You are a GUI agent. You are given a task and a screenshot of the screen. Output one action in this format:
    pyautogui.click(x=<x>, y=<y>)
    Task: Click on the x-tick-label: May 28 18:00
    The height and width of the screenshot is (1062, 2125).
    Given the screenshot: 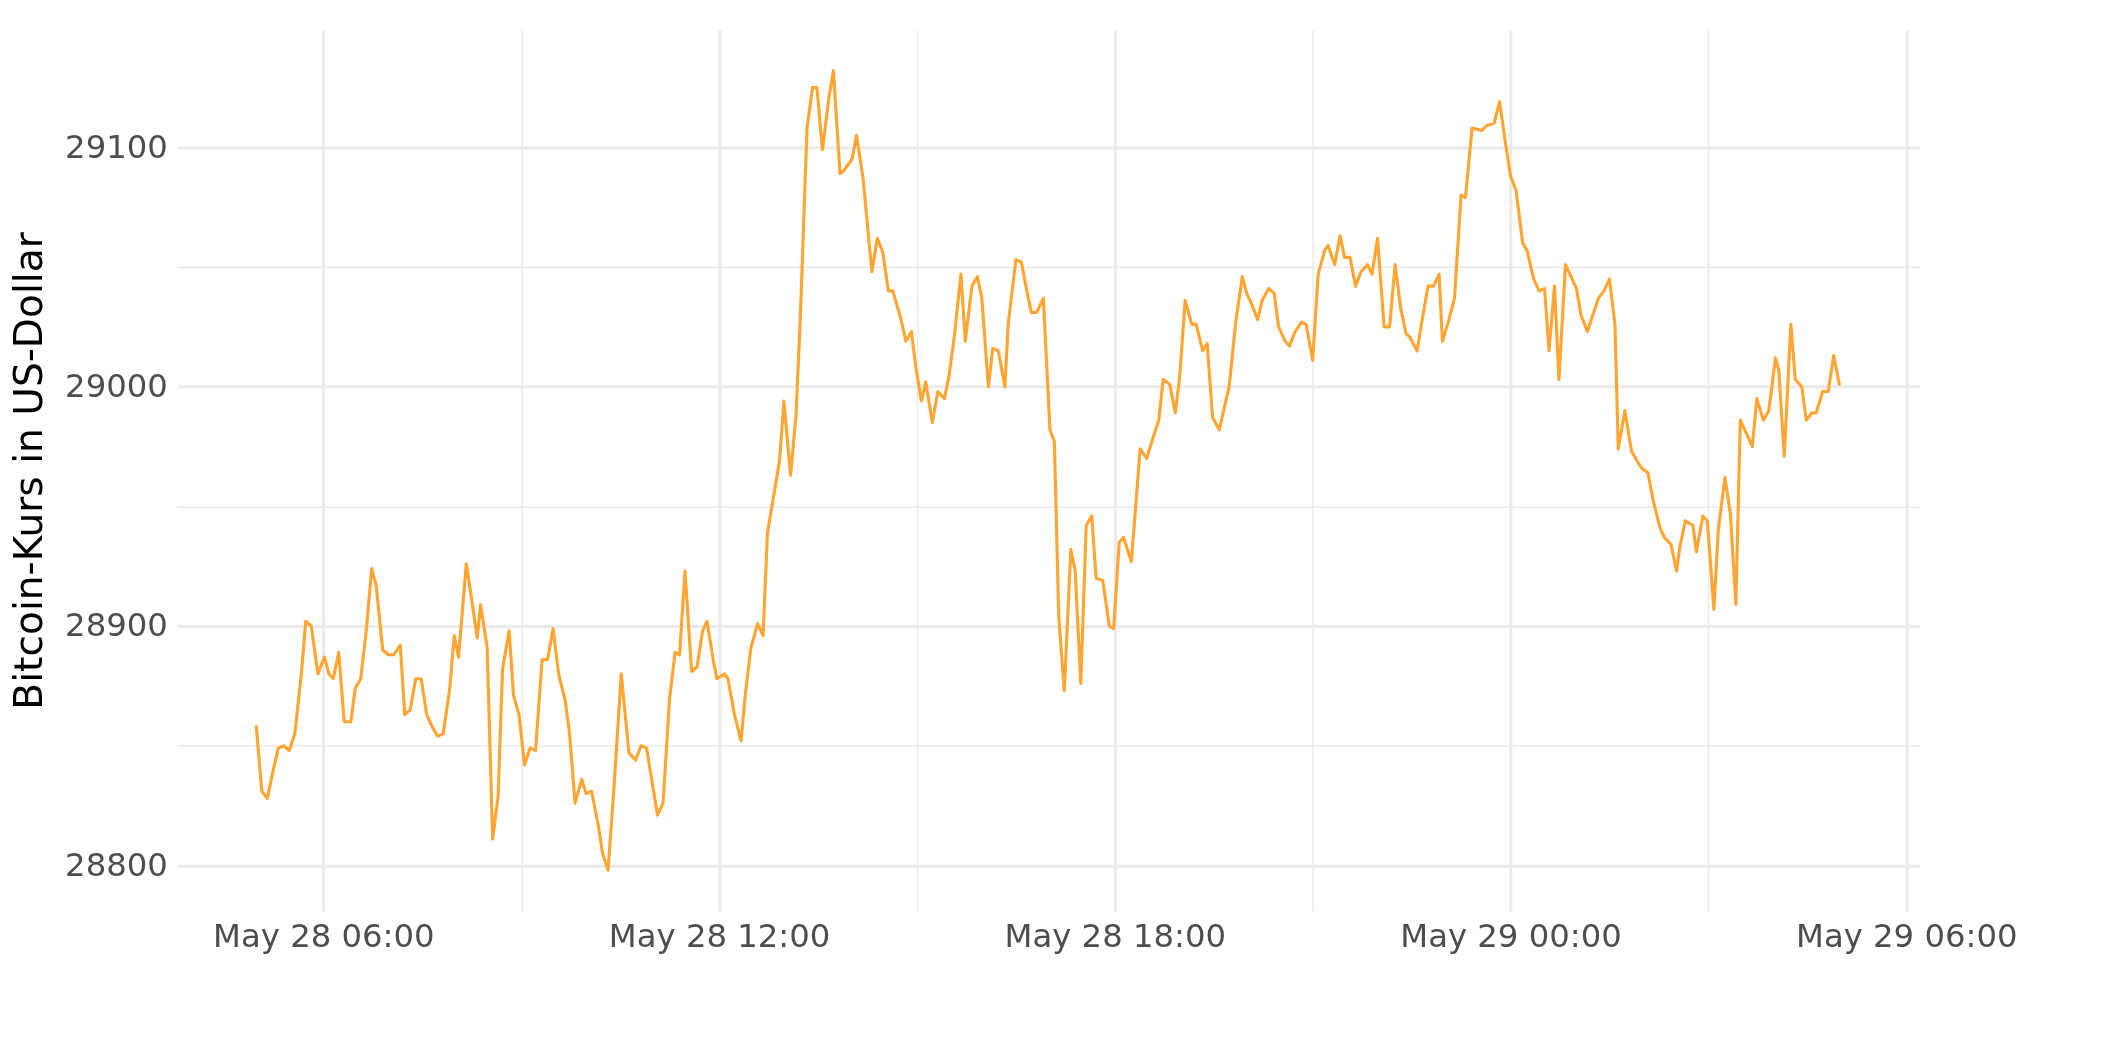 What is the action you would take?
    pyautogui.click(x=1115, y=935)
    